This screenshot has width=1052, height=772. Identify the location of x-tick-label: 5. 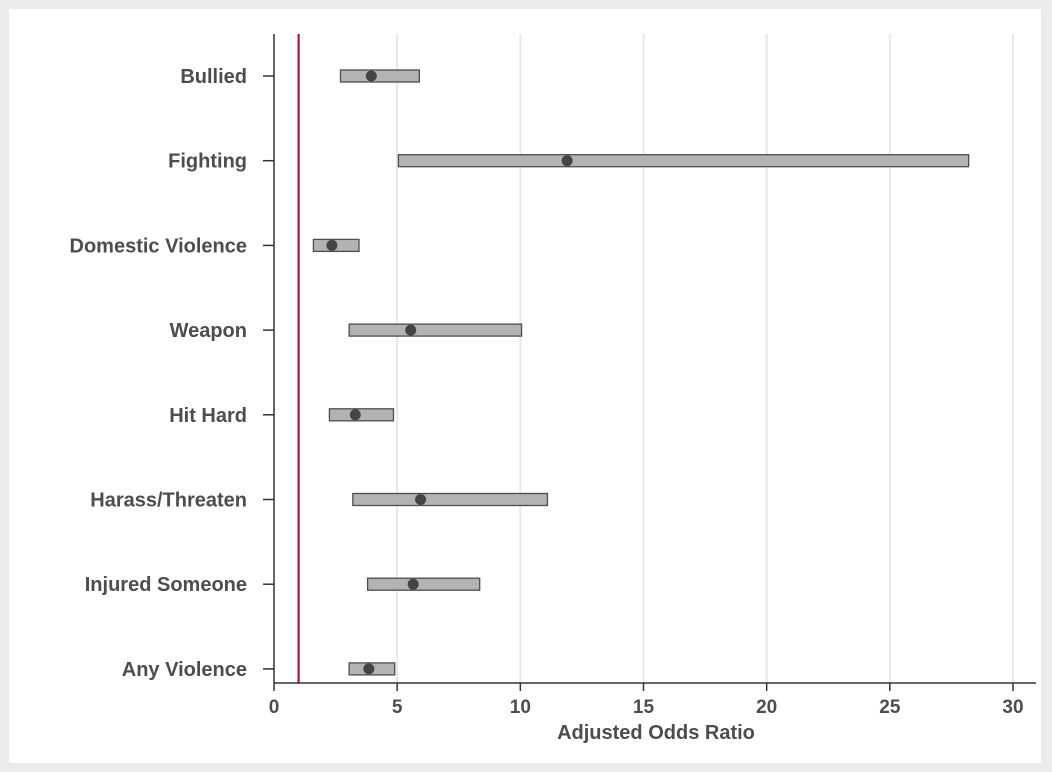
(397, 707).